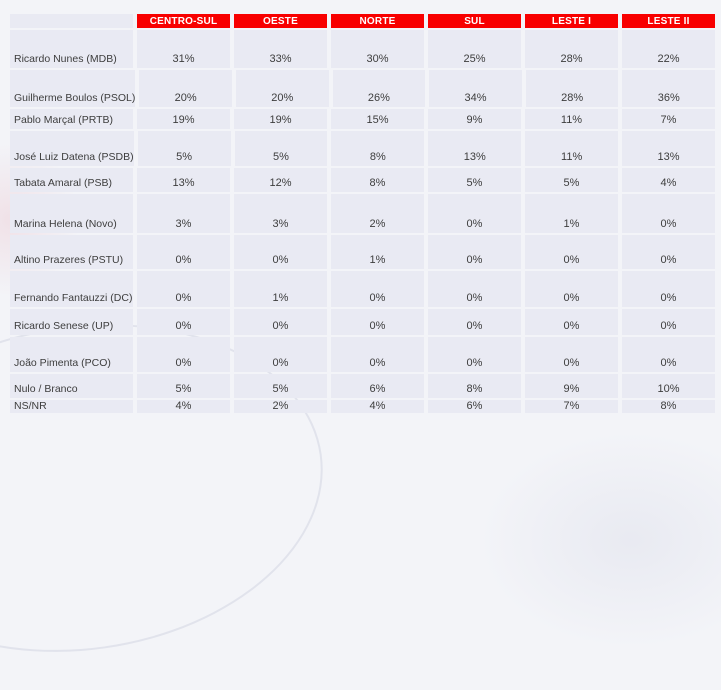  Describe the element at coordinates (71, 180) in the screenshot. I see `row-label: Tabata Amaral (PSB)` at that location.